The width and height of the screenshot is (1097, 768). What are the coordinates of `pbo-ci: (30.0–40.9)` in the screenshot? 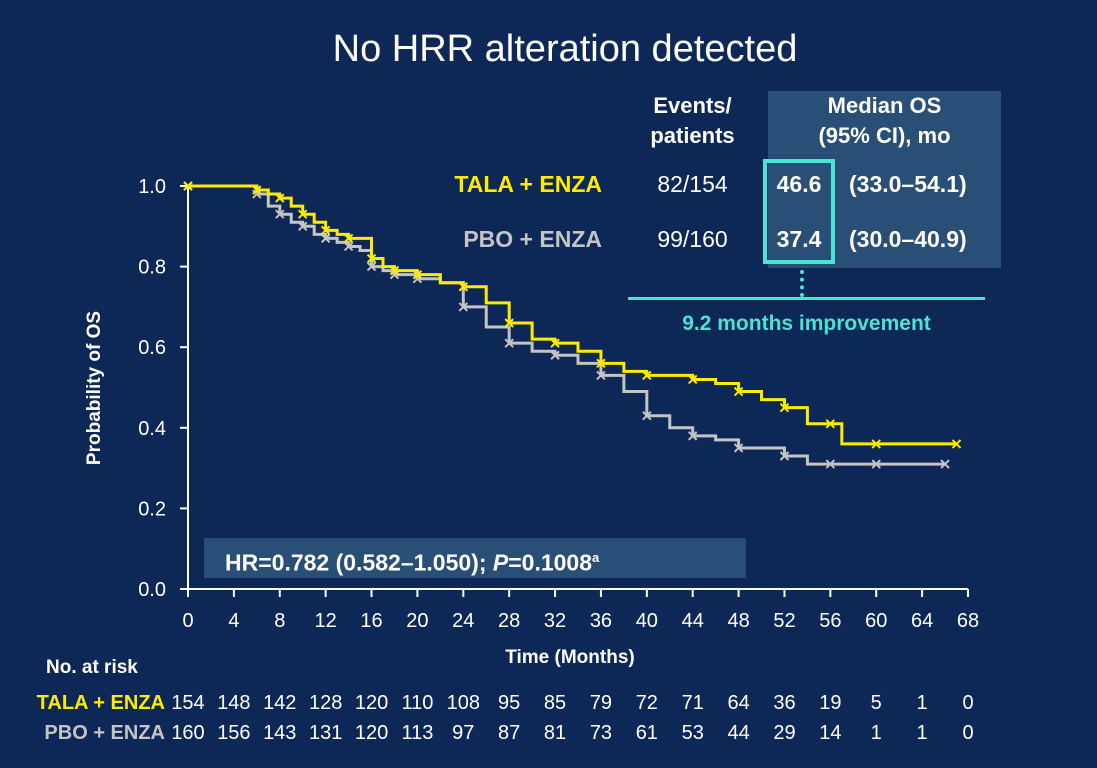 It's located at (908, 239).